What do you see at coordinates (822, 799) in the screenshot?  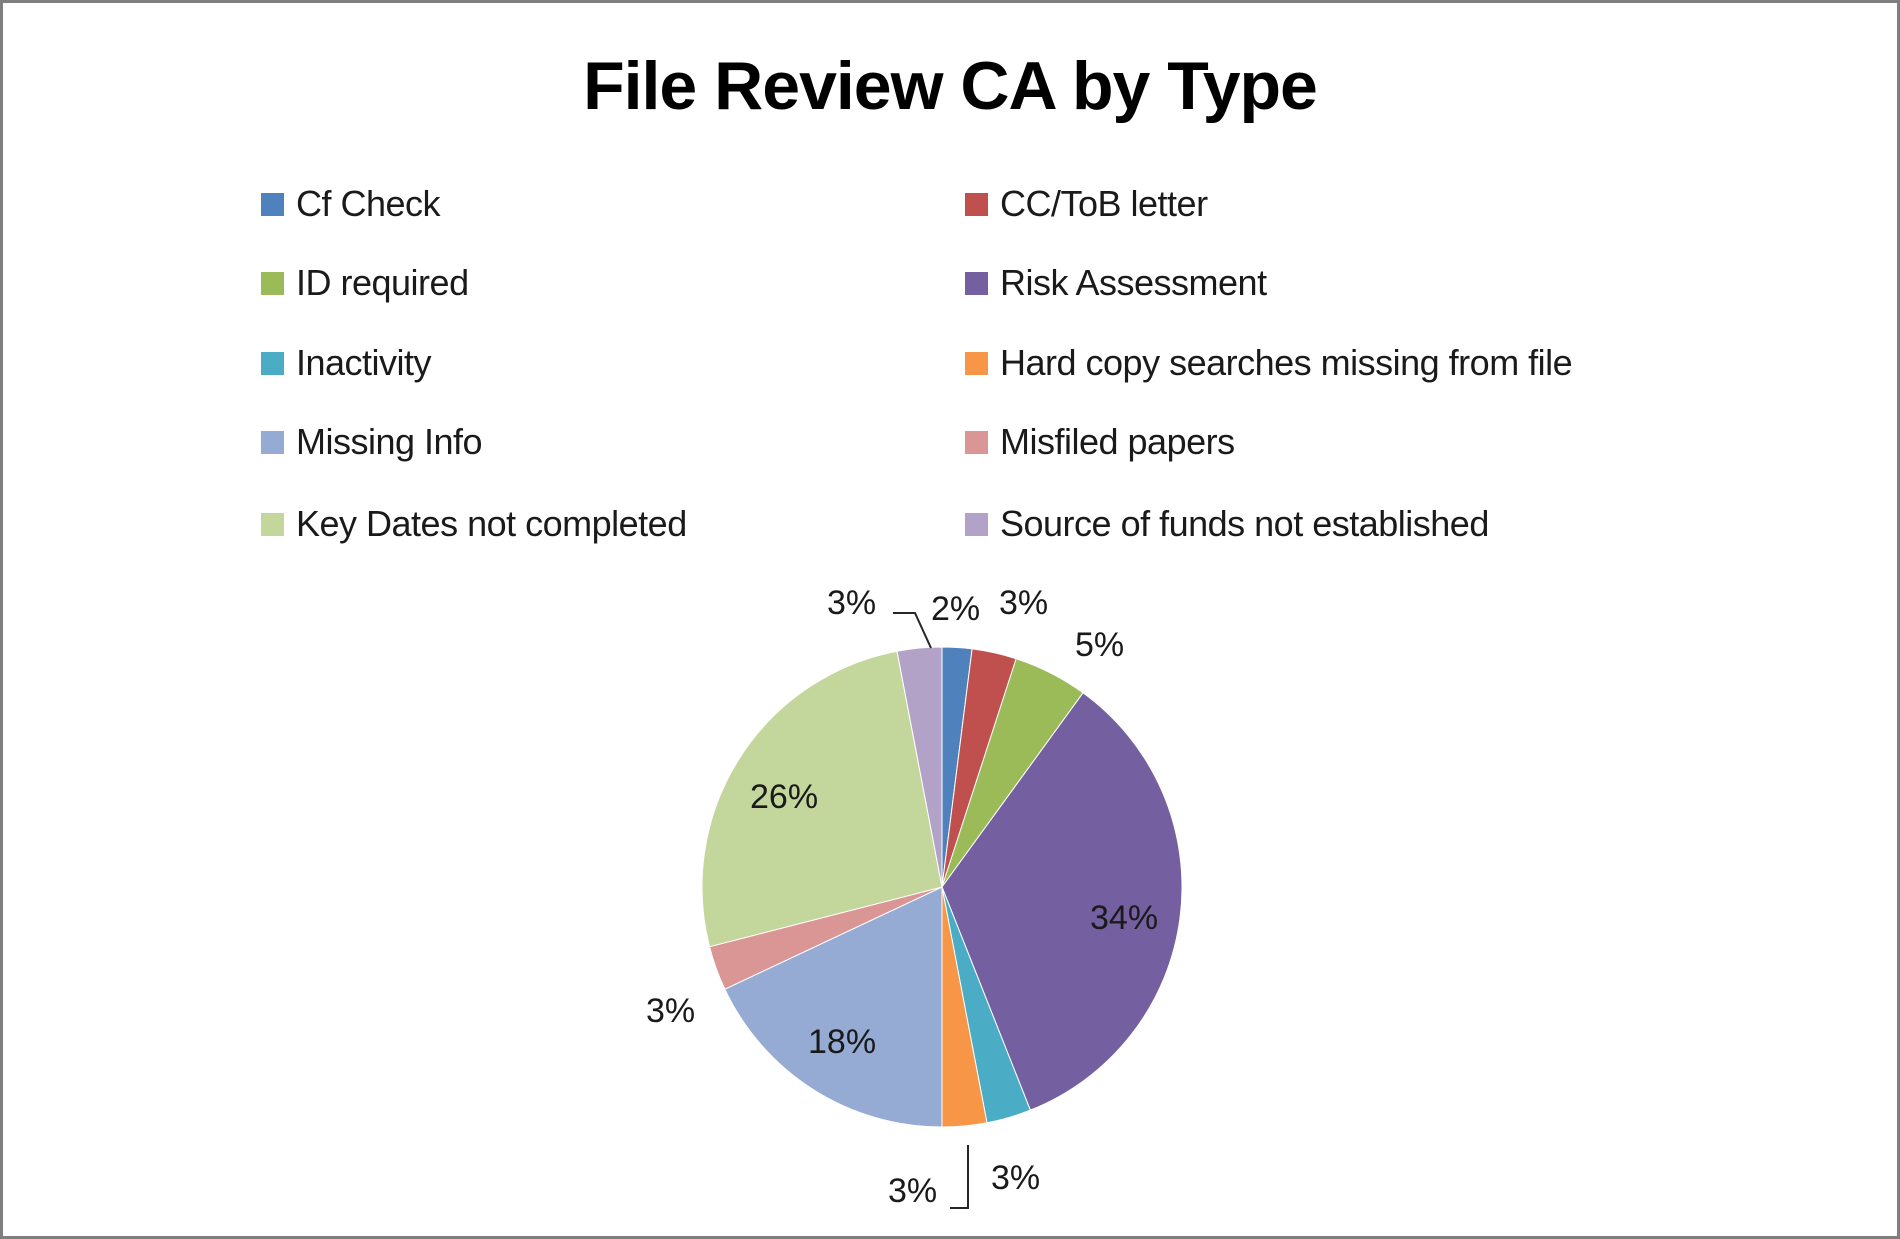 I see `pie-slice-key-dates-not-completed` at bounding box center [822, 799].